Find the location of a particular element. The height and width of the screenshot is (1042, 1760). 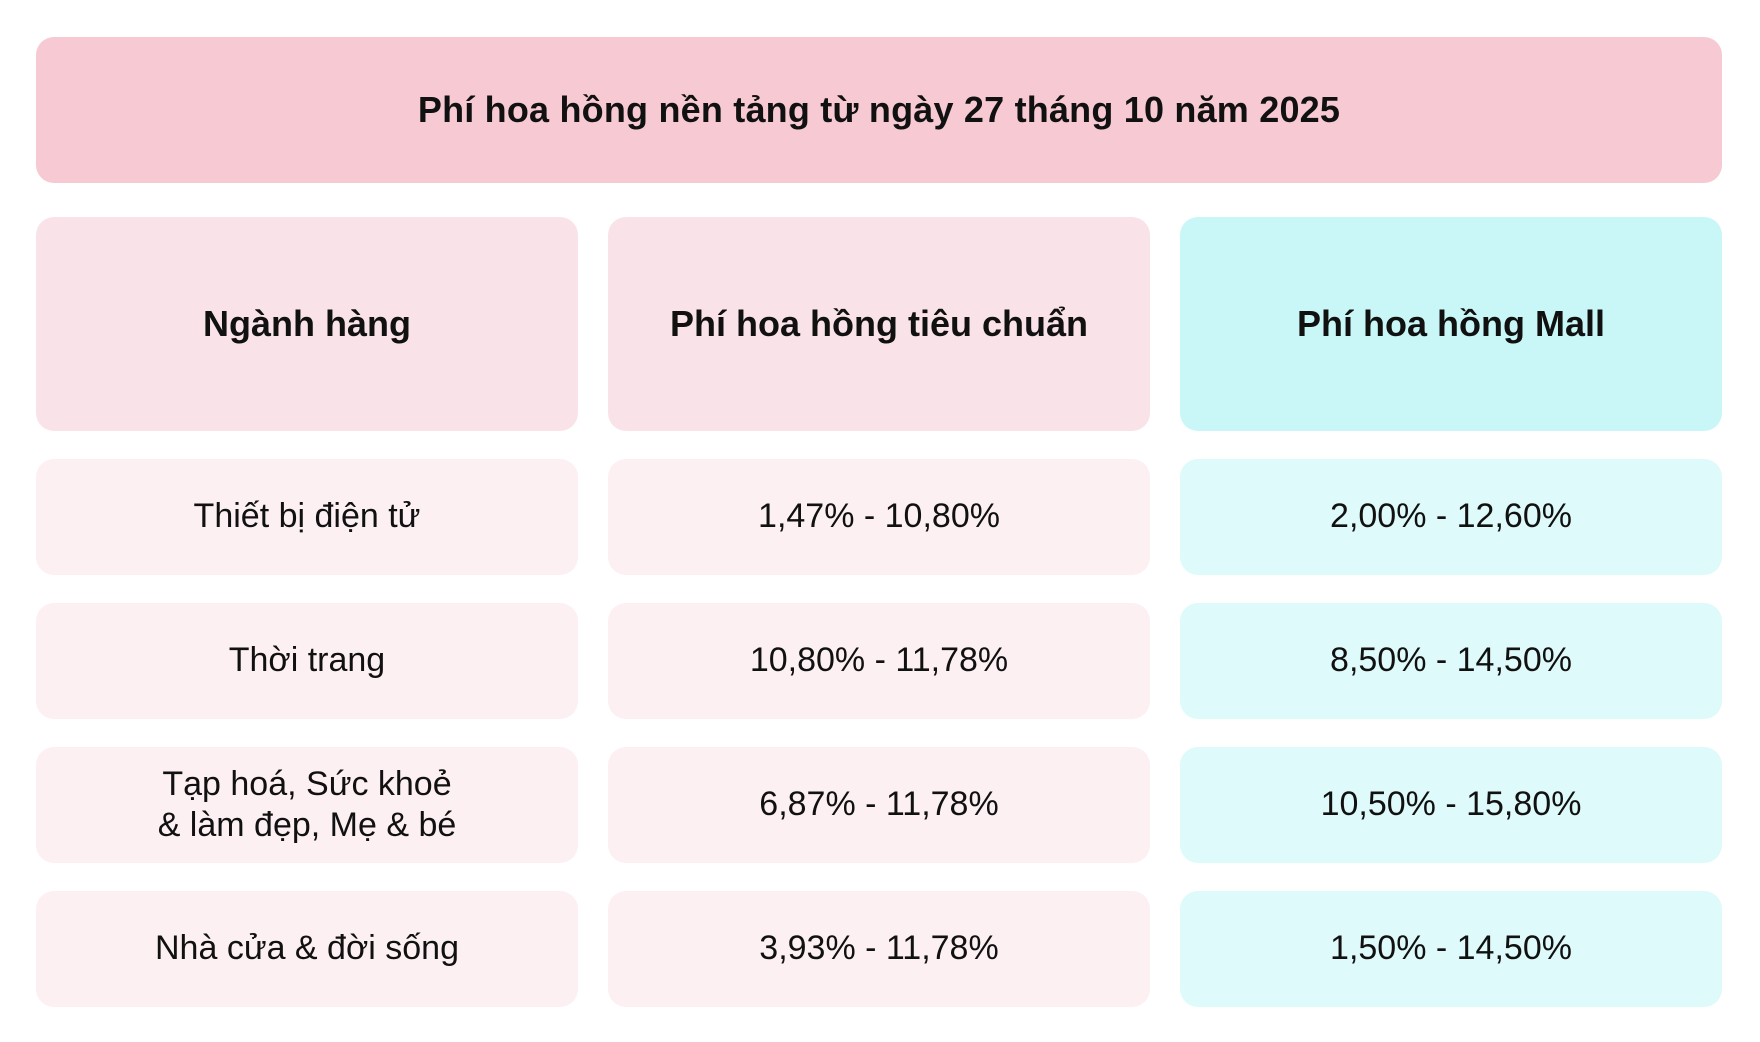

column-header-category: Ngành hàng is located at coordinates (307, 324).